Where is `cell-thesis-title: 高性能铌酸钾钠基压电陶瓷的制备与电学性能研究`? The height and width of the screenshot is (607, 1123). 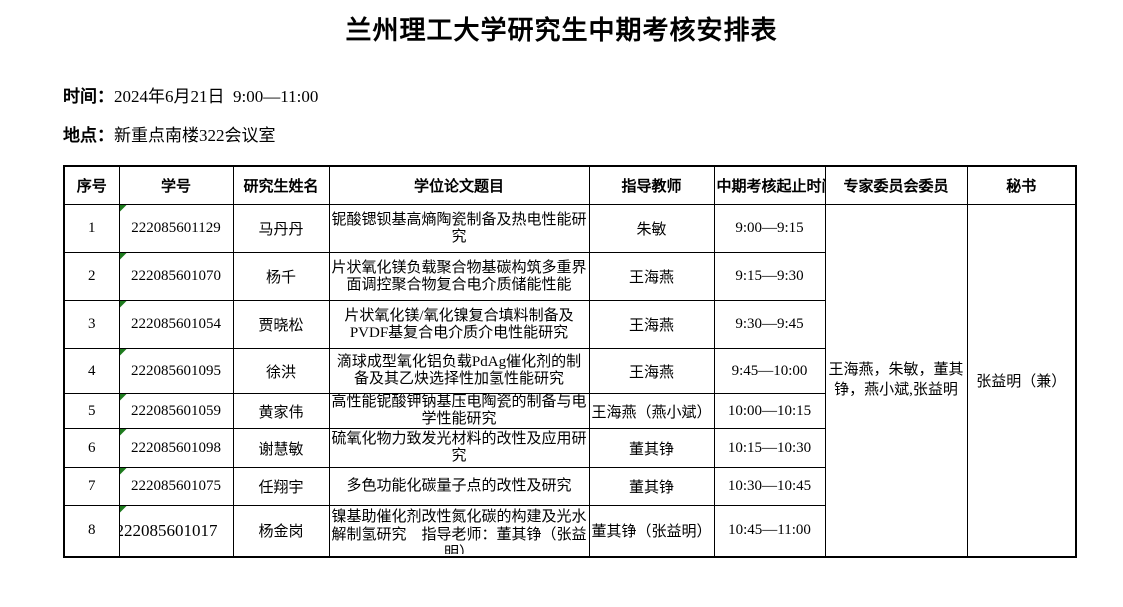
cell-thesis-title: 高性能铌酸钾钠基压电陶瓷的制备与电学性能研究 is located at coordinates (459, 411).